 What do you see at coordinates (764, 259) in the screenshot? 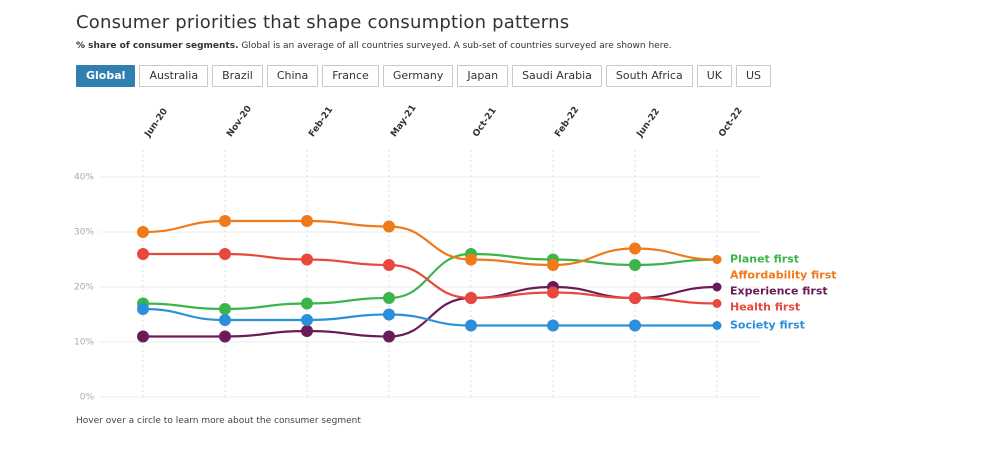
I see `legend-label: Planet first` at bounding box center [764, 259].